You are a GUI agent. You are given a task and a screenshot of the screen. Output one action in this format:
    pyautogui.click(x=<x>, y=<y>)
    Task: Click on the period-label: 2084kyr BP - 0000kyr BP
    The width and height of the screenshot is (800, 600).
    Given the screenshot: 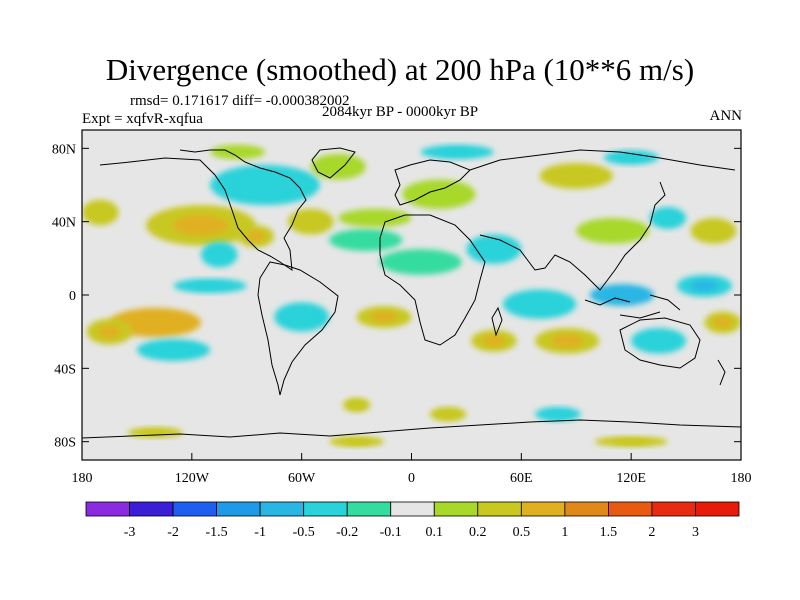 What is the action you would take?
    pyautogui.click(x=400, y=112)
    